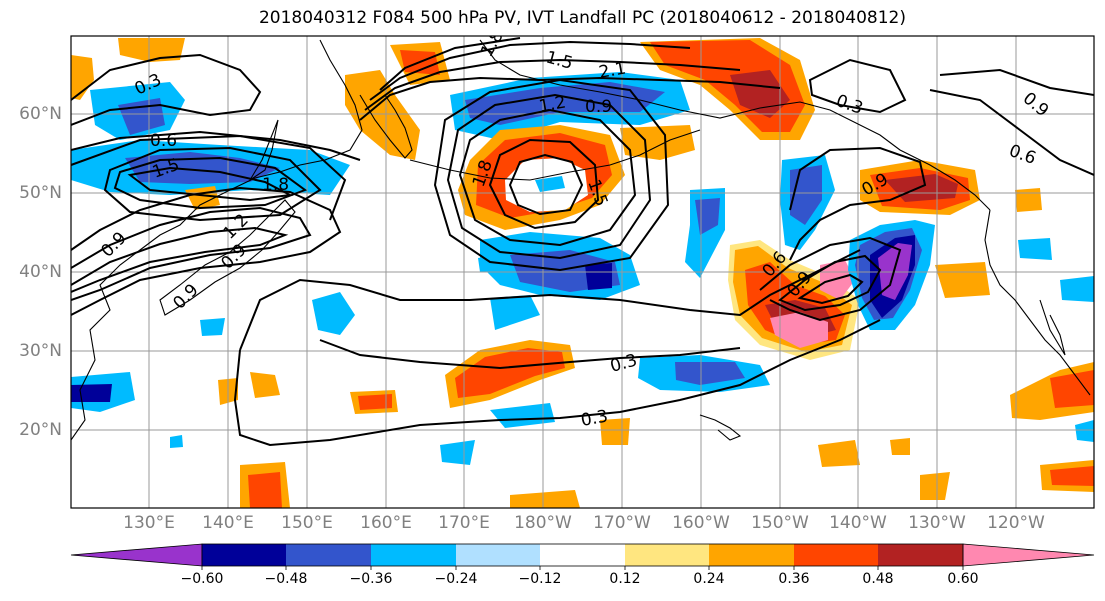 Image resolution: width=1105 pixels, height=601 pixels. Describe the element at coordinates (202, 579) in the screenshot. I see `colorbar-tick-label: −0.60` at that location.